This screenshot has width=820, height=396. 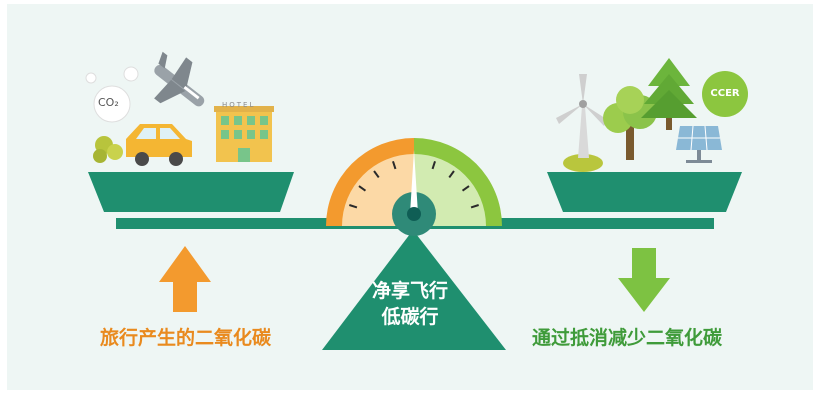 I want to click on ccer-badge-label: CCER, so click(x=725, y=93).